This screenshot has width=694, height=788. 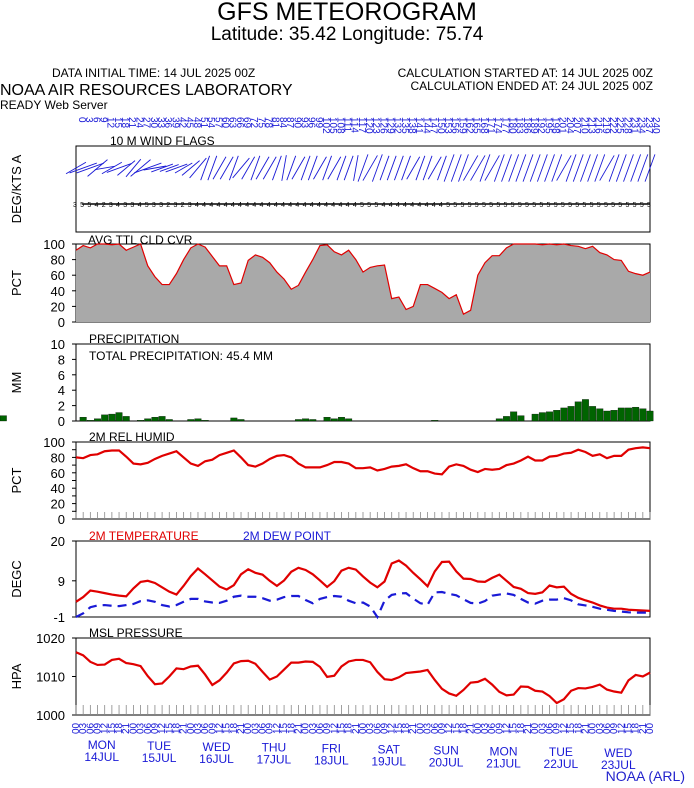 I want to click on forecast-hour-label: 66, so click(x=239, y=123).